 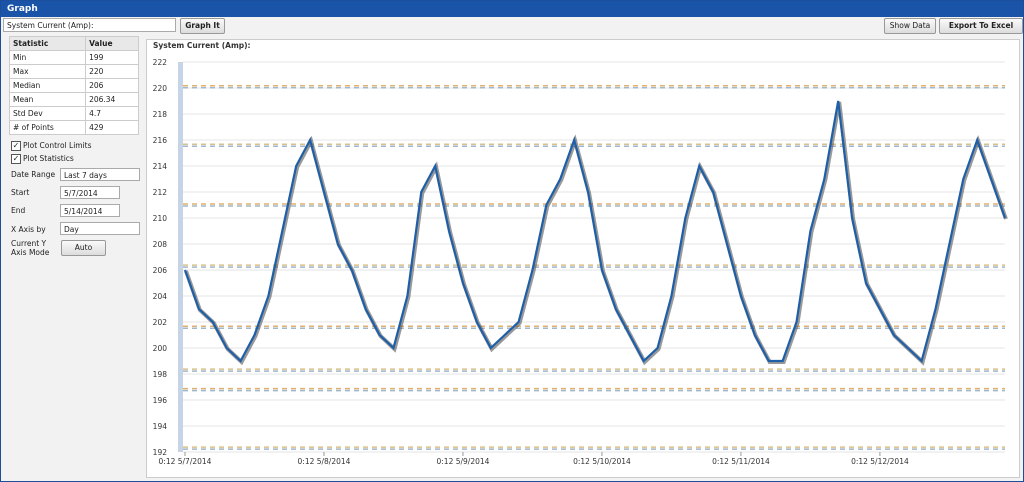 What do you see at coordinates (463, 461) in the screenshot?
I see `x-tick-label: 0:12 5/9/2014` at bounding box center [463, 461].